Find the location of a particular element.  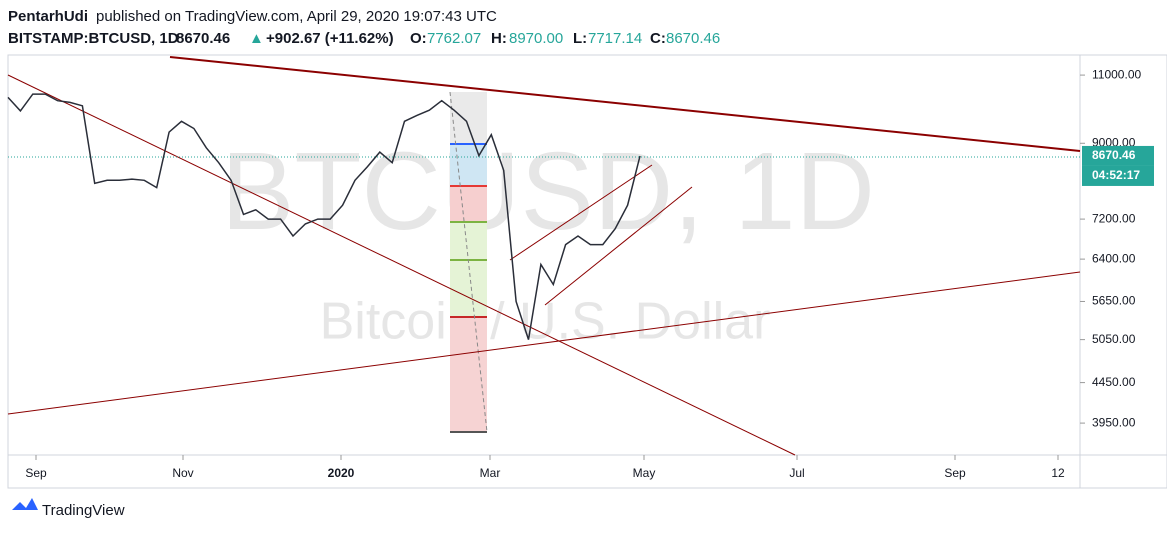

o-label: O: is located at coordinates (418, 38).